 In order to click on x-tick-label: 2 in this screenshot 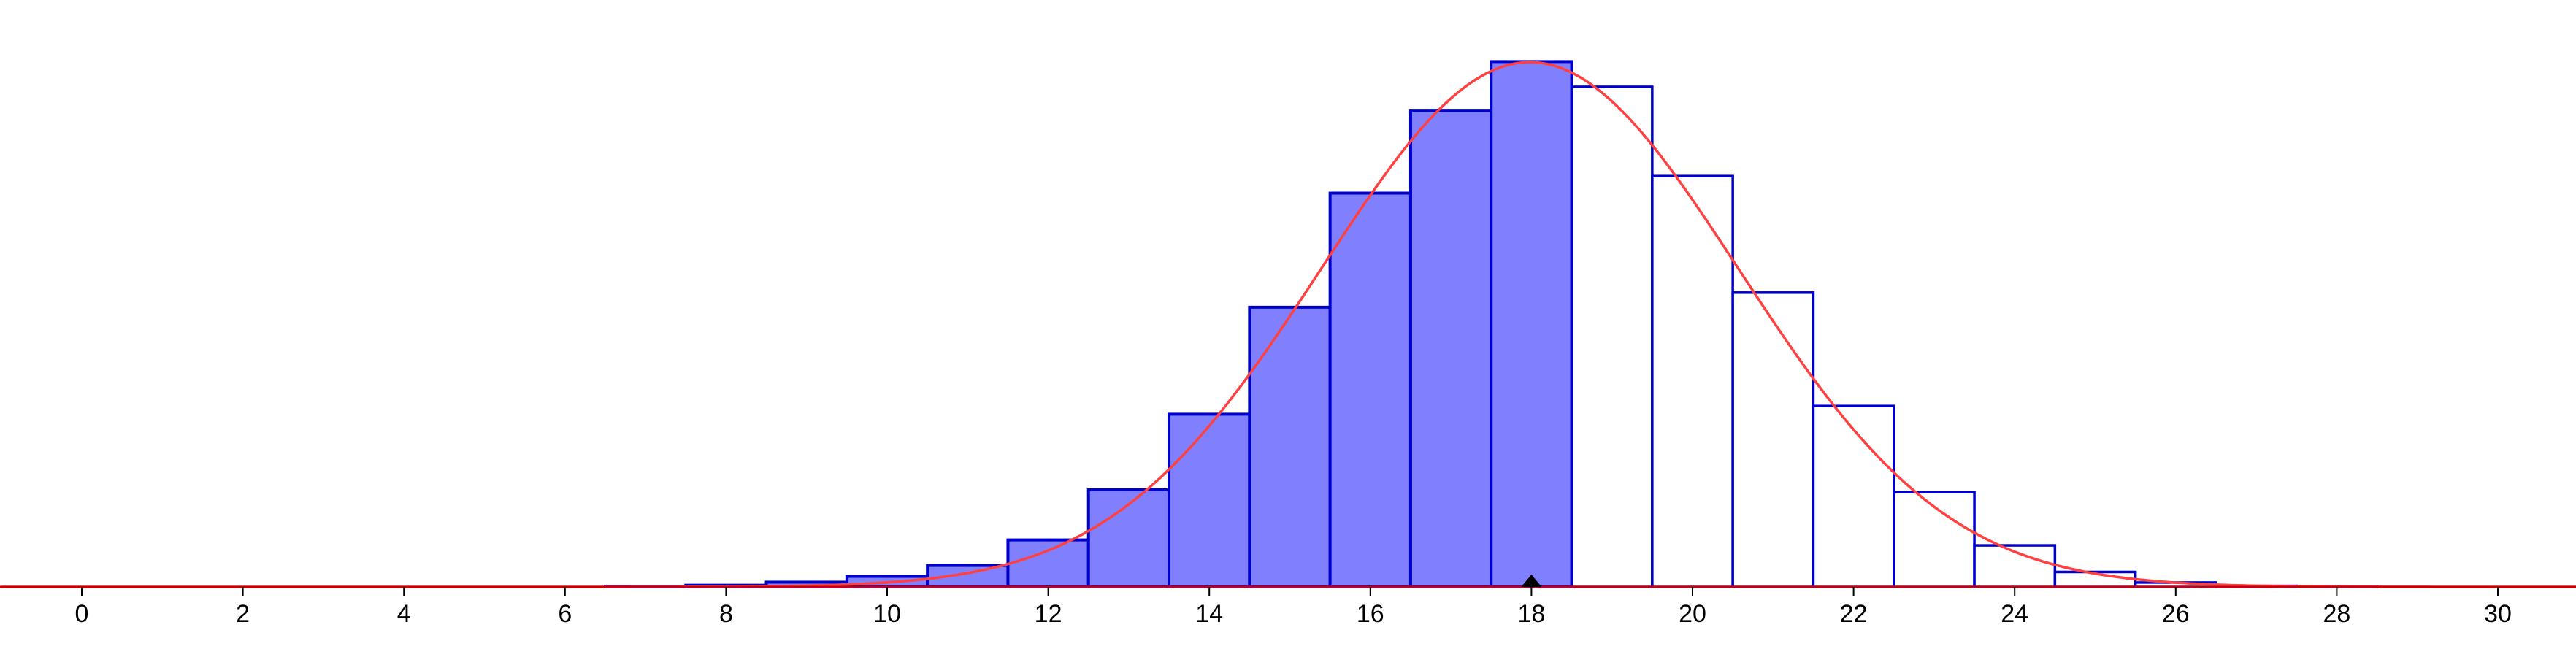, I will do `click(243, 614)`.